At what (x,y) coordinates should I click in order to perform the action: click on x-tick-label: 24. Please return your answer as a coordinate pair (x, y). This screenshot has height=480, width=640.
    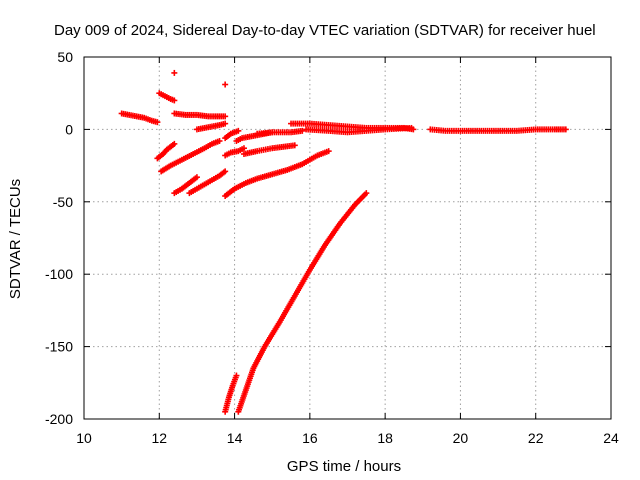
    Looking at the image, I should click on (611, 438).